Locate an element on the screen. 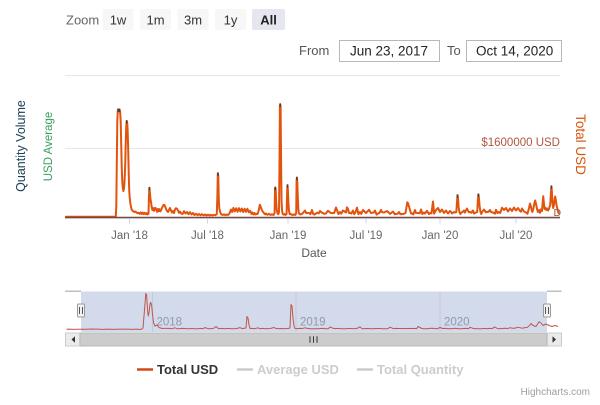 The image size is (600, 405). svg-text: Jan '19 is located at coordinates (288, 236).